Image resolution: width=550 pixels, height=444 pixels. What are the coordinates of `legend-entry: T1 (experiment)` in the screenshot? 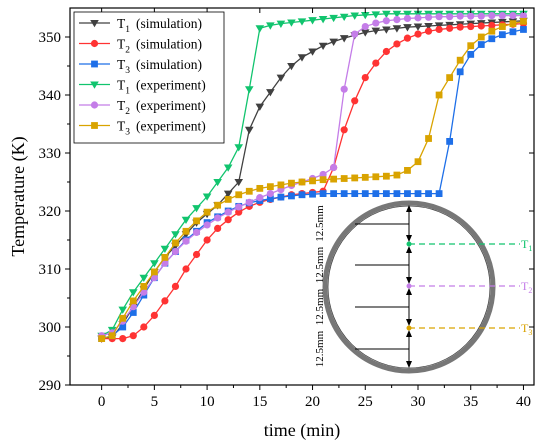 It's located at (142, 87).